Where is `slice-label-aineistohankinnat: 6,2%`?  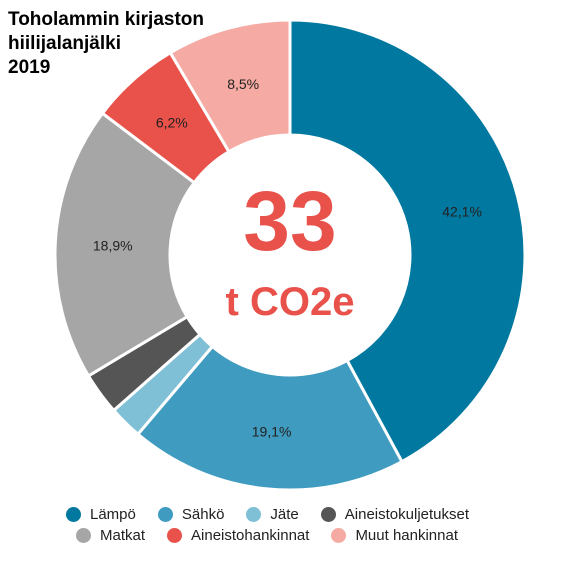 slice-label-aineistohankinnat: 6,2% is located at coordinates (172, 123).